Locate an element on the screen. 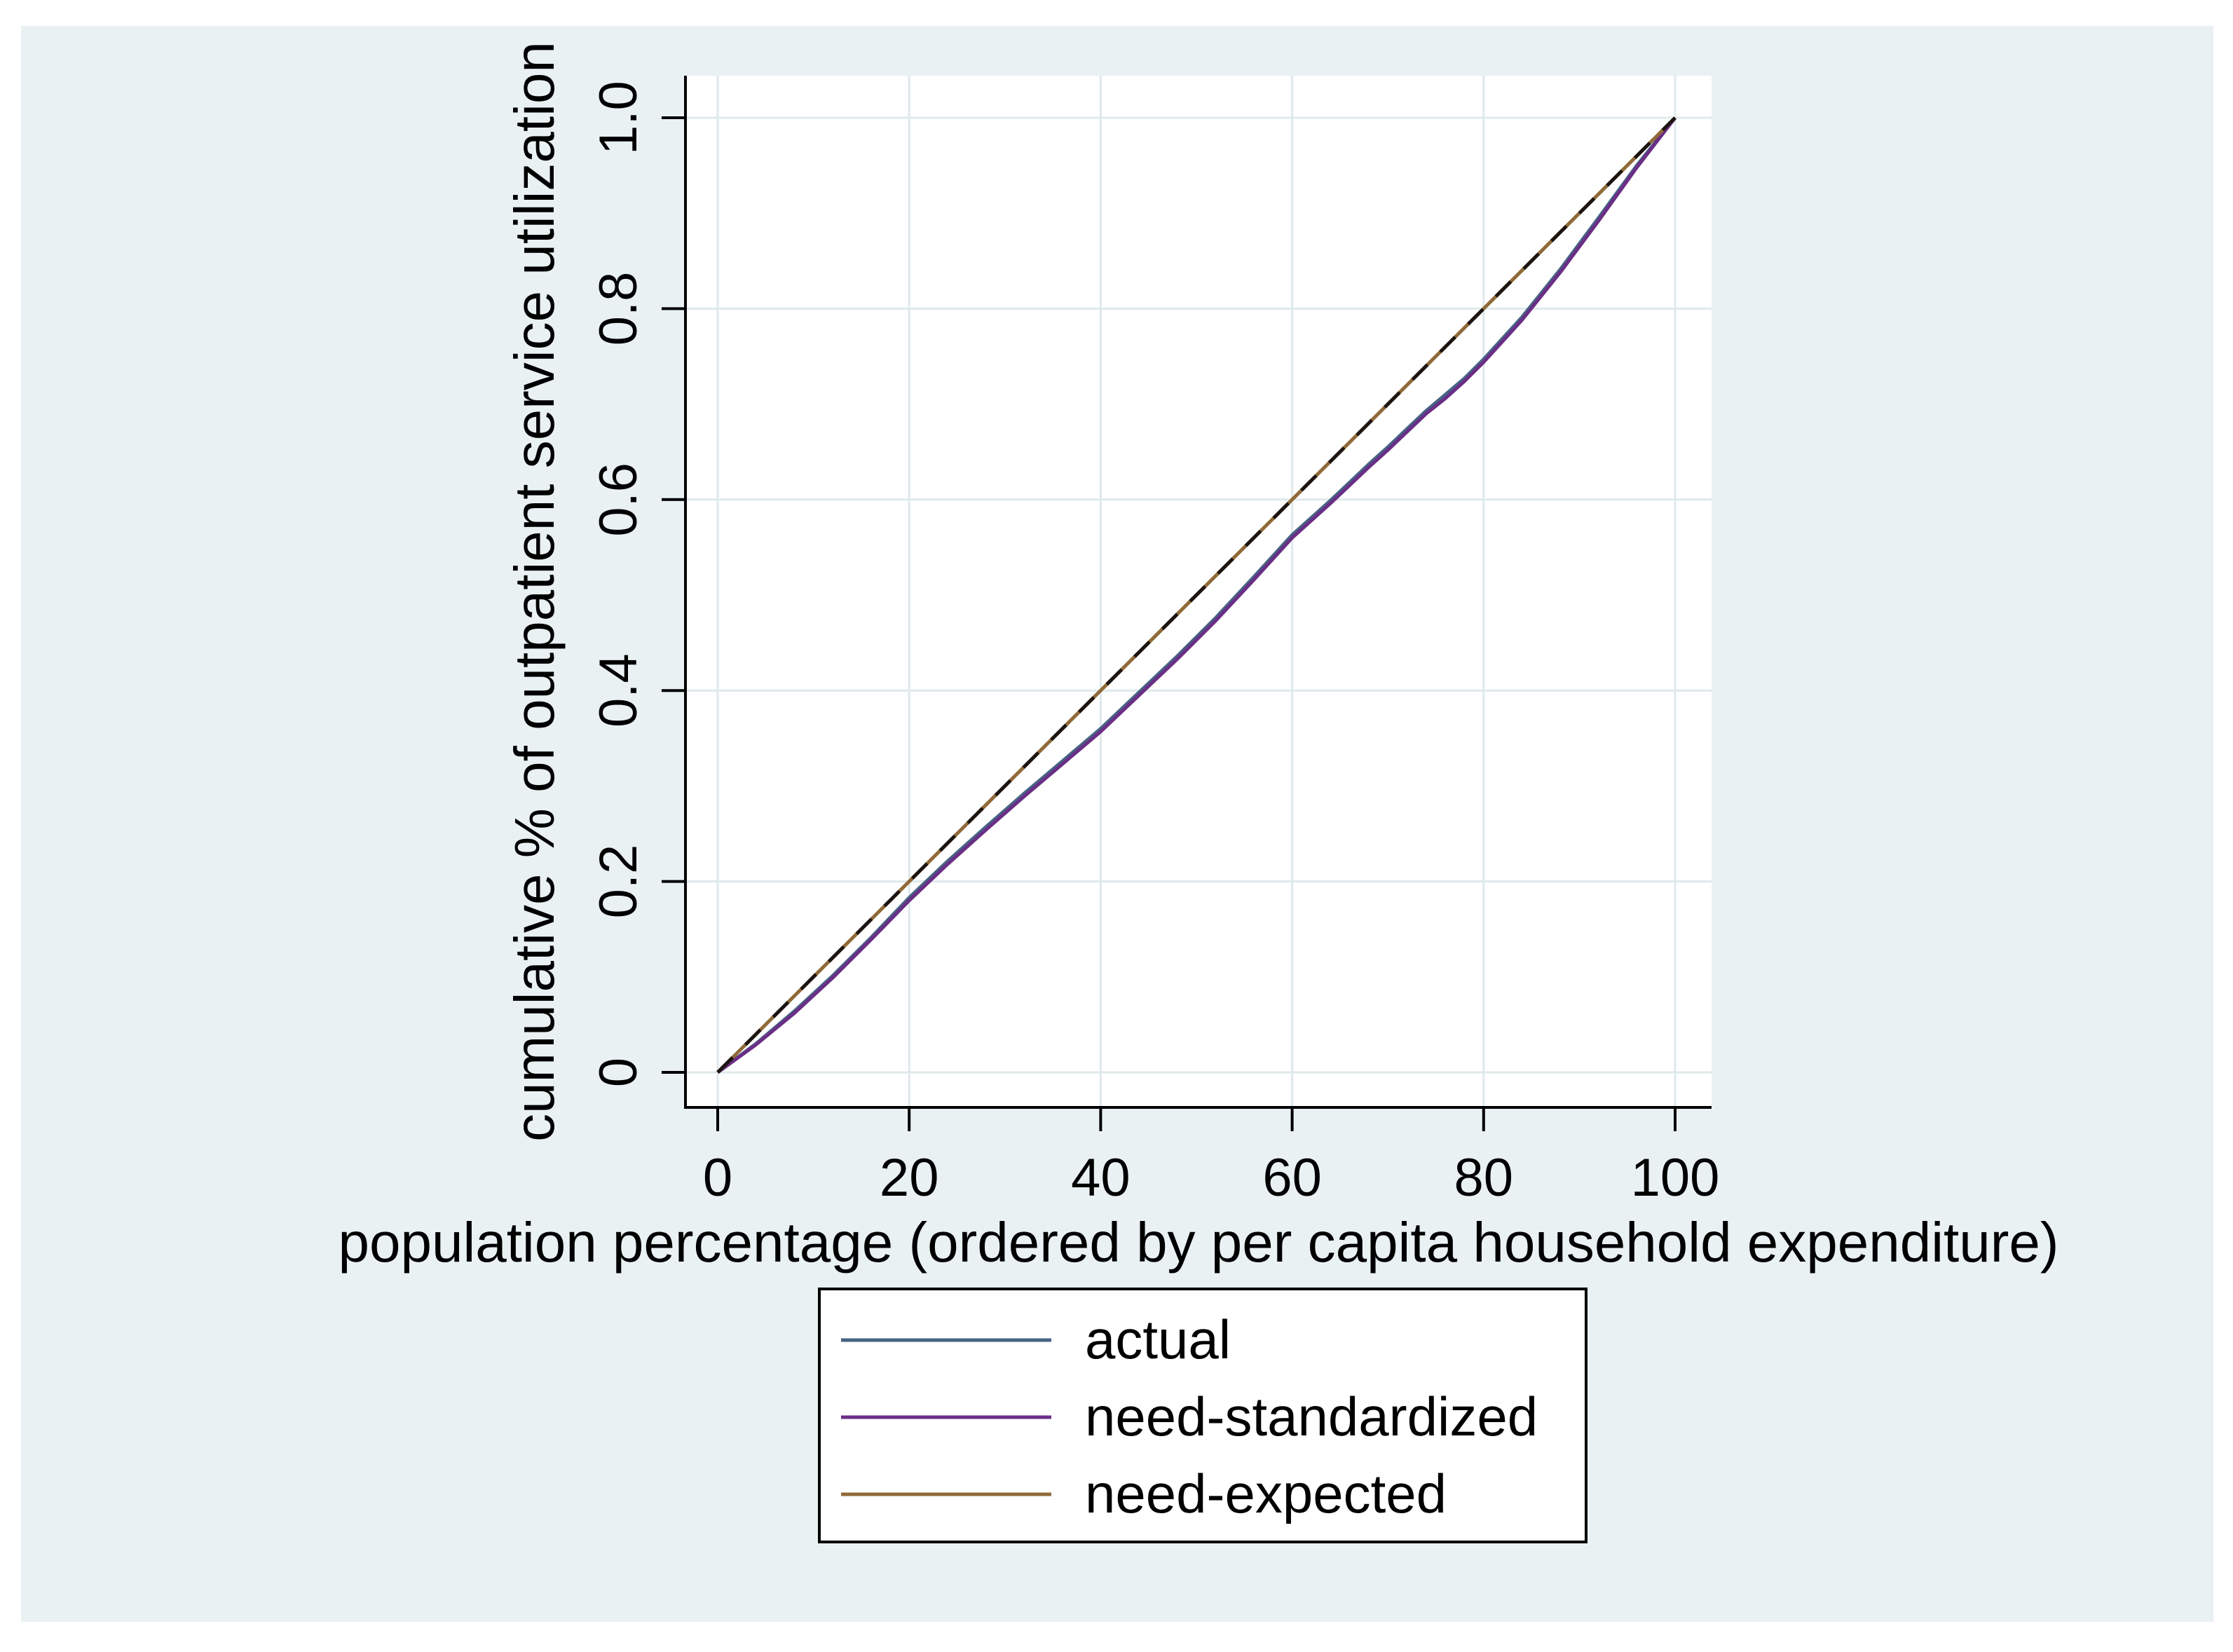  x-tick-label: 80 is located at coordinates (1484, 1178).